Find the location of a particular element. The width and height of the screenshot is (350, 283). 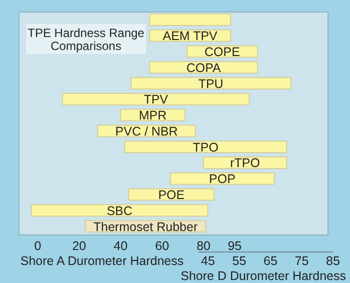

x2-tick-label: 45 is located at coordinates (208, 261).